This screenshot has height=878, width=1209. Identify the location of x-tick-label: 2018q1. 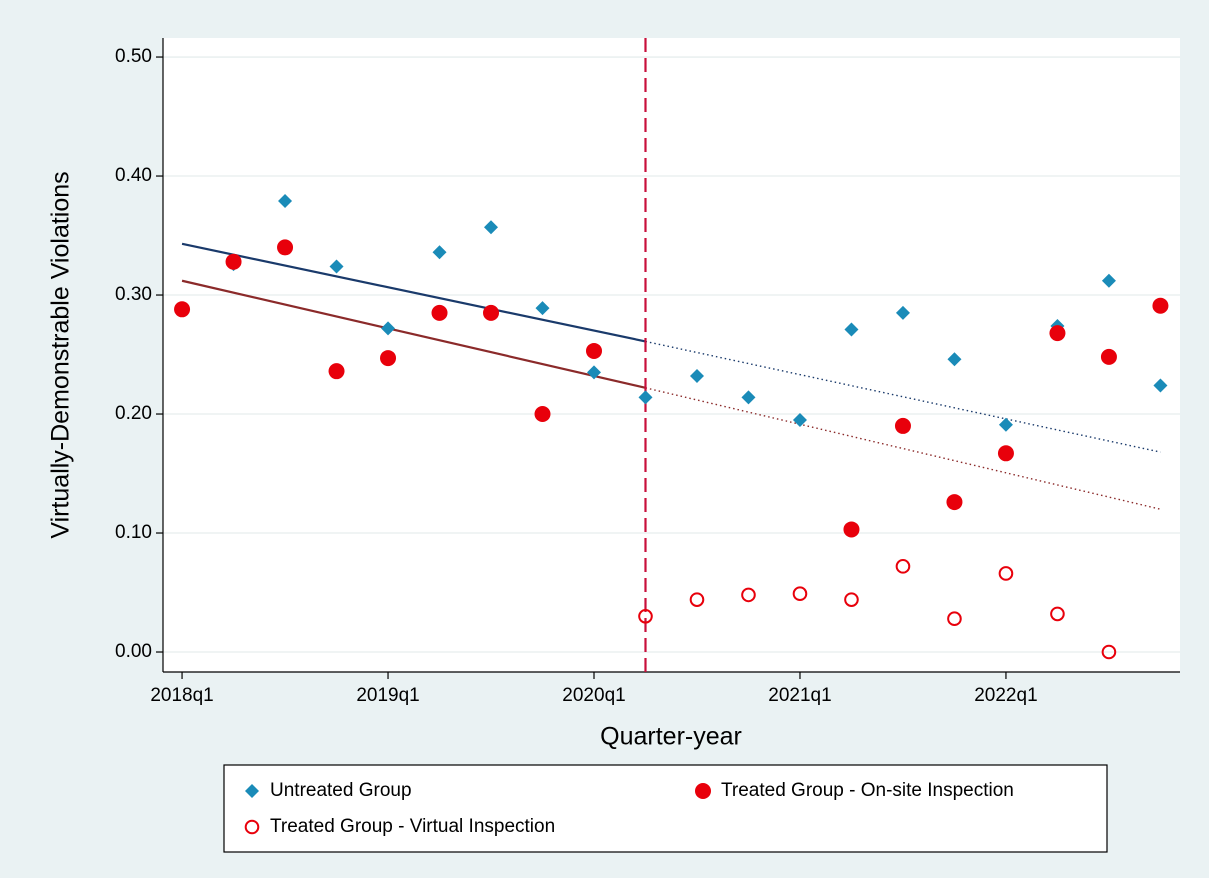
(181, 695).